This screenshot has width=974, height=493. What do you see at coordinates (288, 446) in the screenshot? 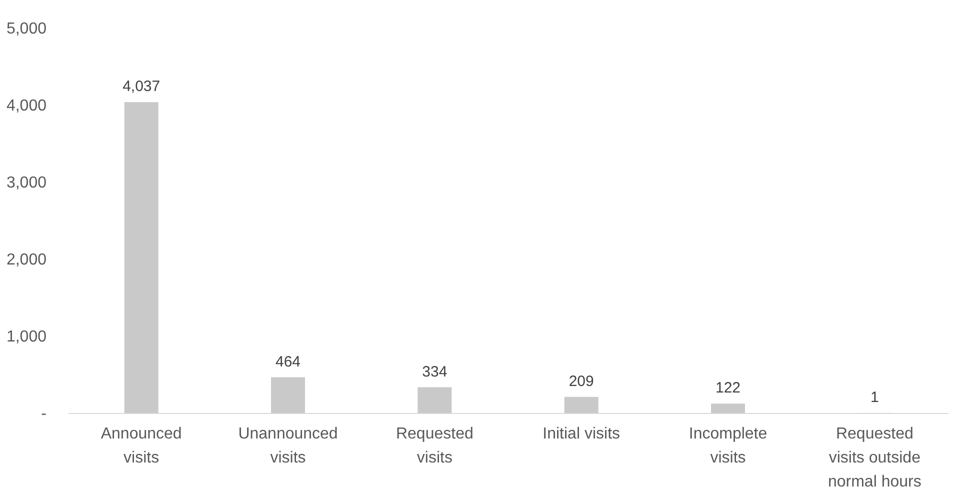
I see `x-tick-label: Unannounced visits` at bounding box center [288, 446].